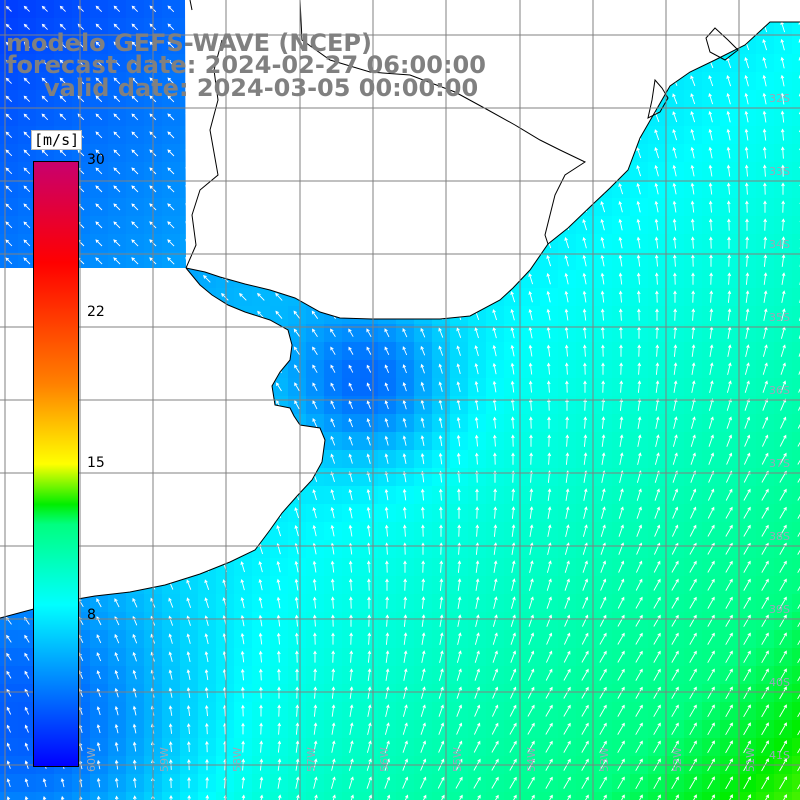 The width and height of the screenshot is (800, 800). I want to click on latitude-label: 36S, so click(779, 390).